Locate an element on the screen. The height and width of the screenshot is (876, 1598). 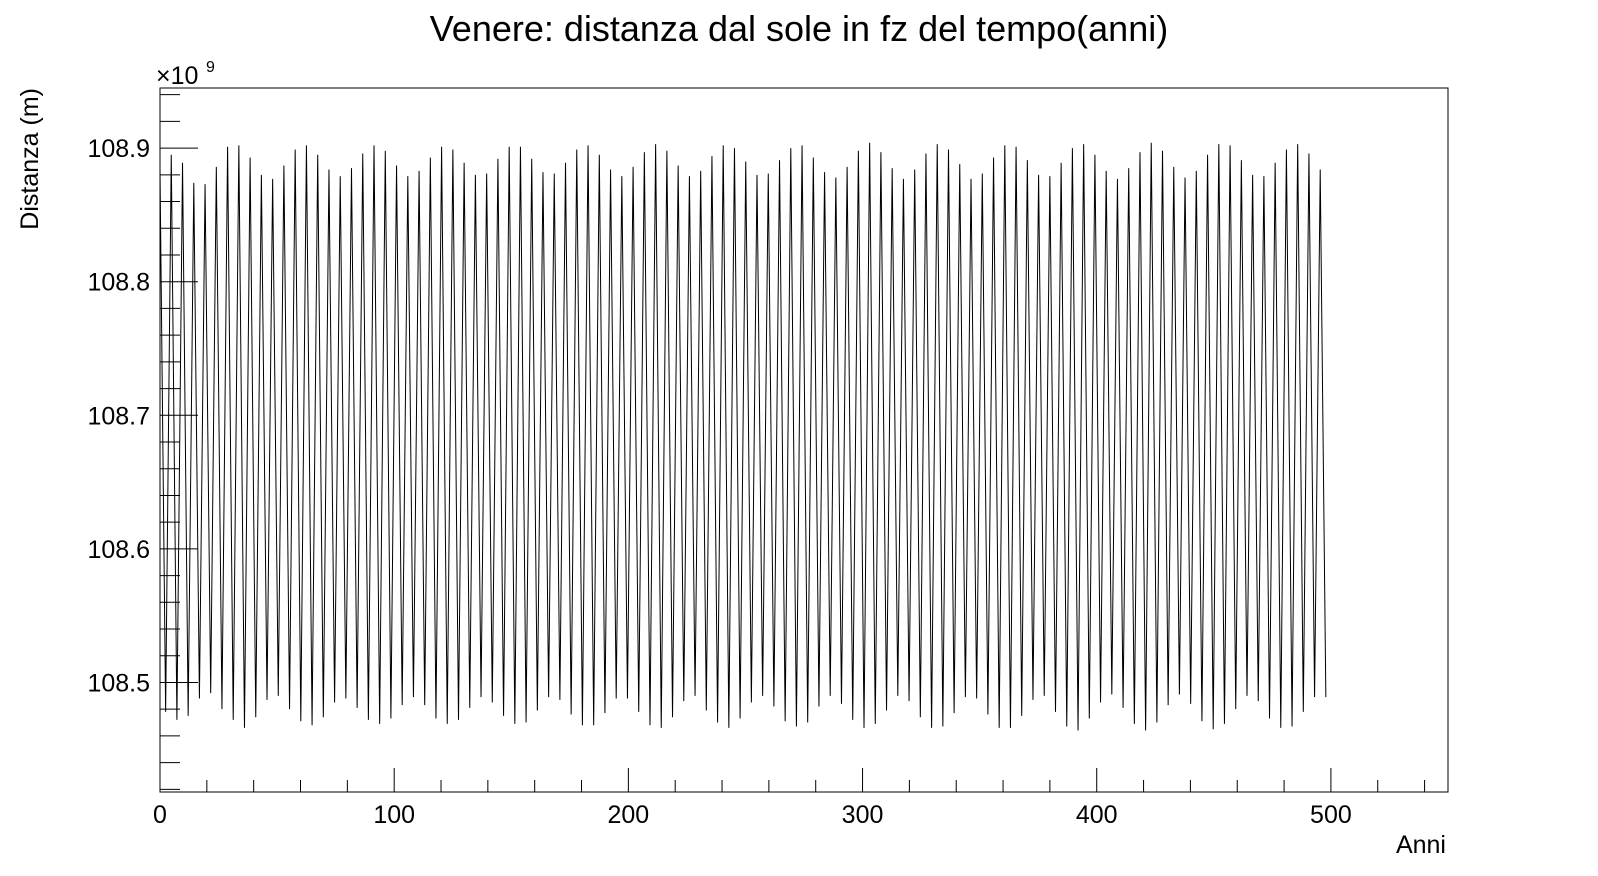
x-axis-title: Anni is located at coordinates (1421, 845).